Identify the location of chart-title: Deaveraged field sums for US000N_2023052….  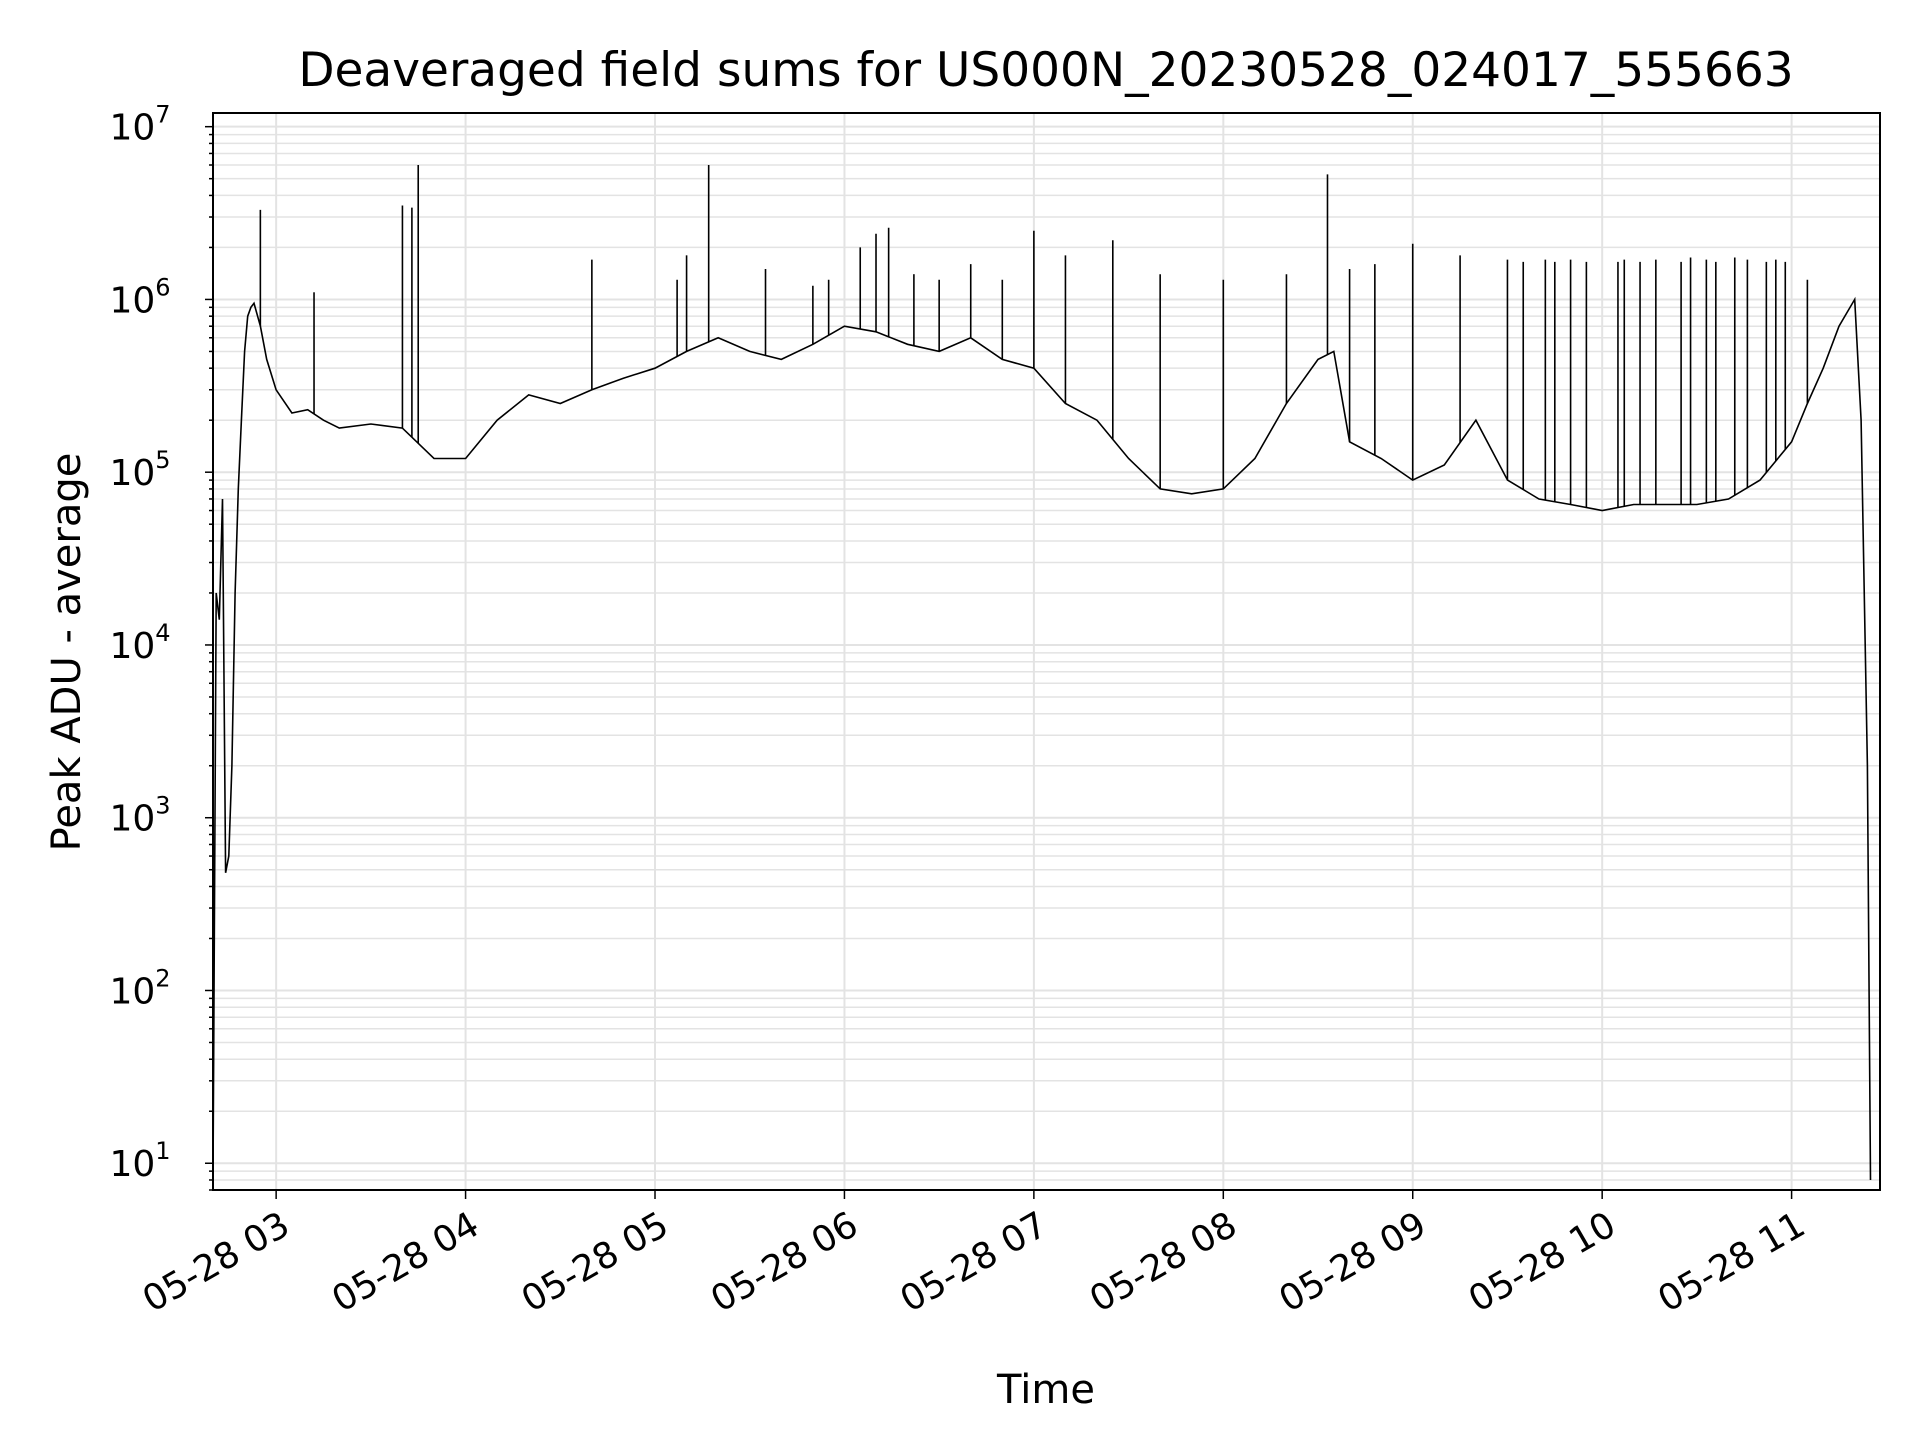
(1045, 70).